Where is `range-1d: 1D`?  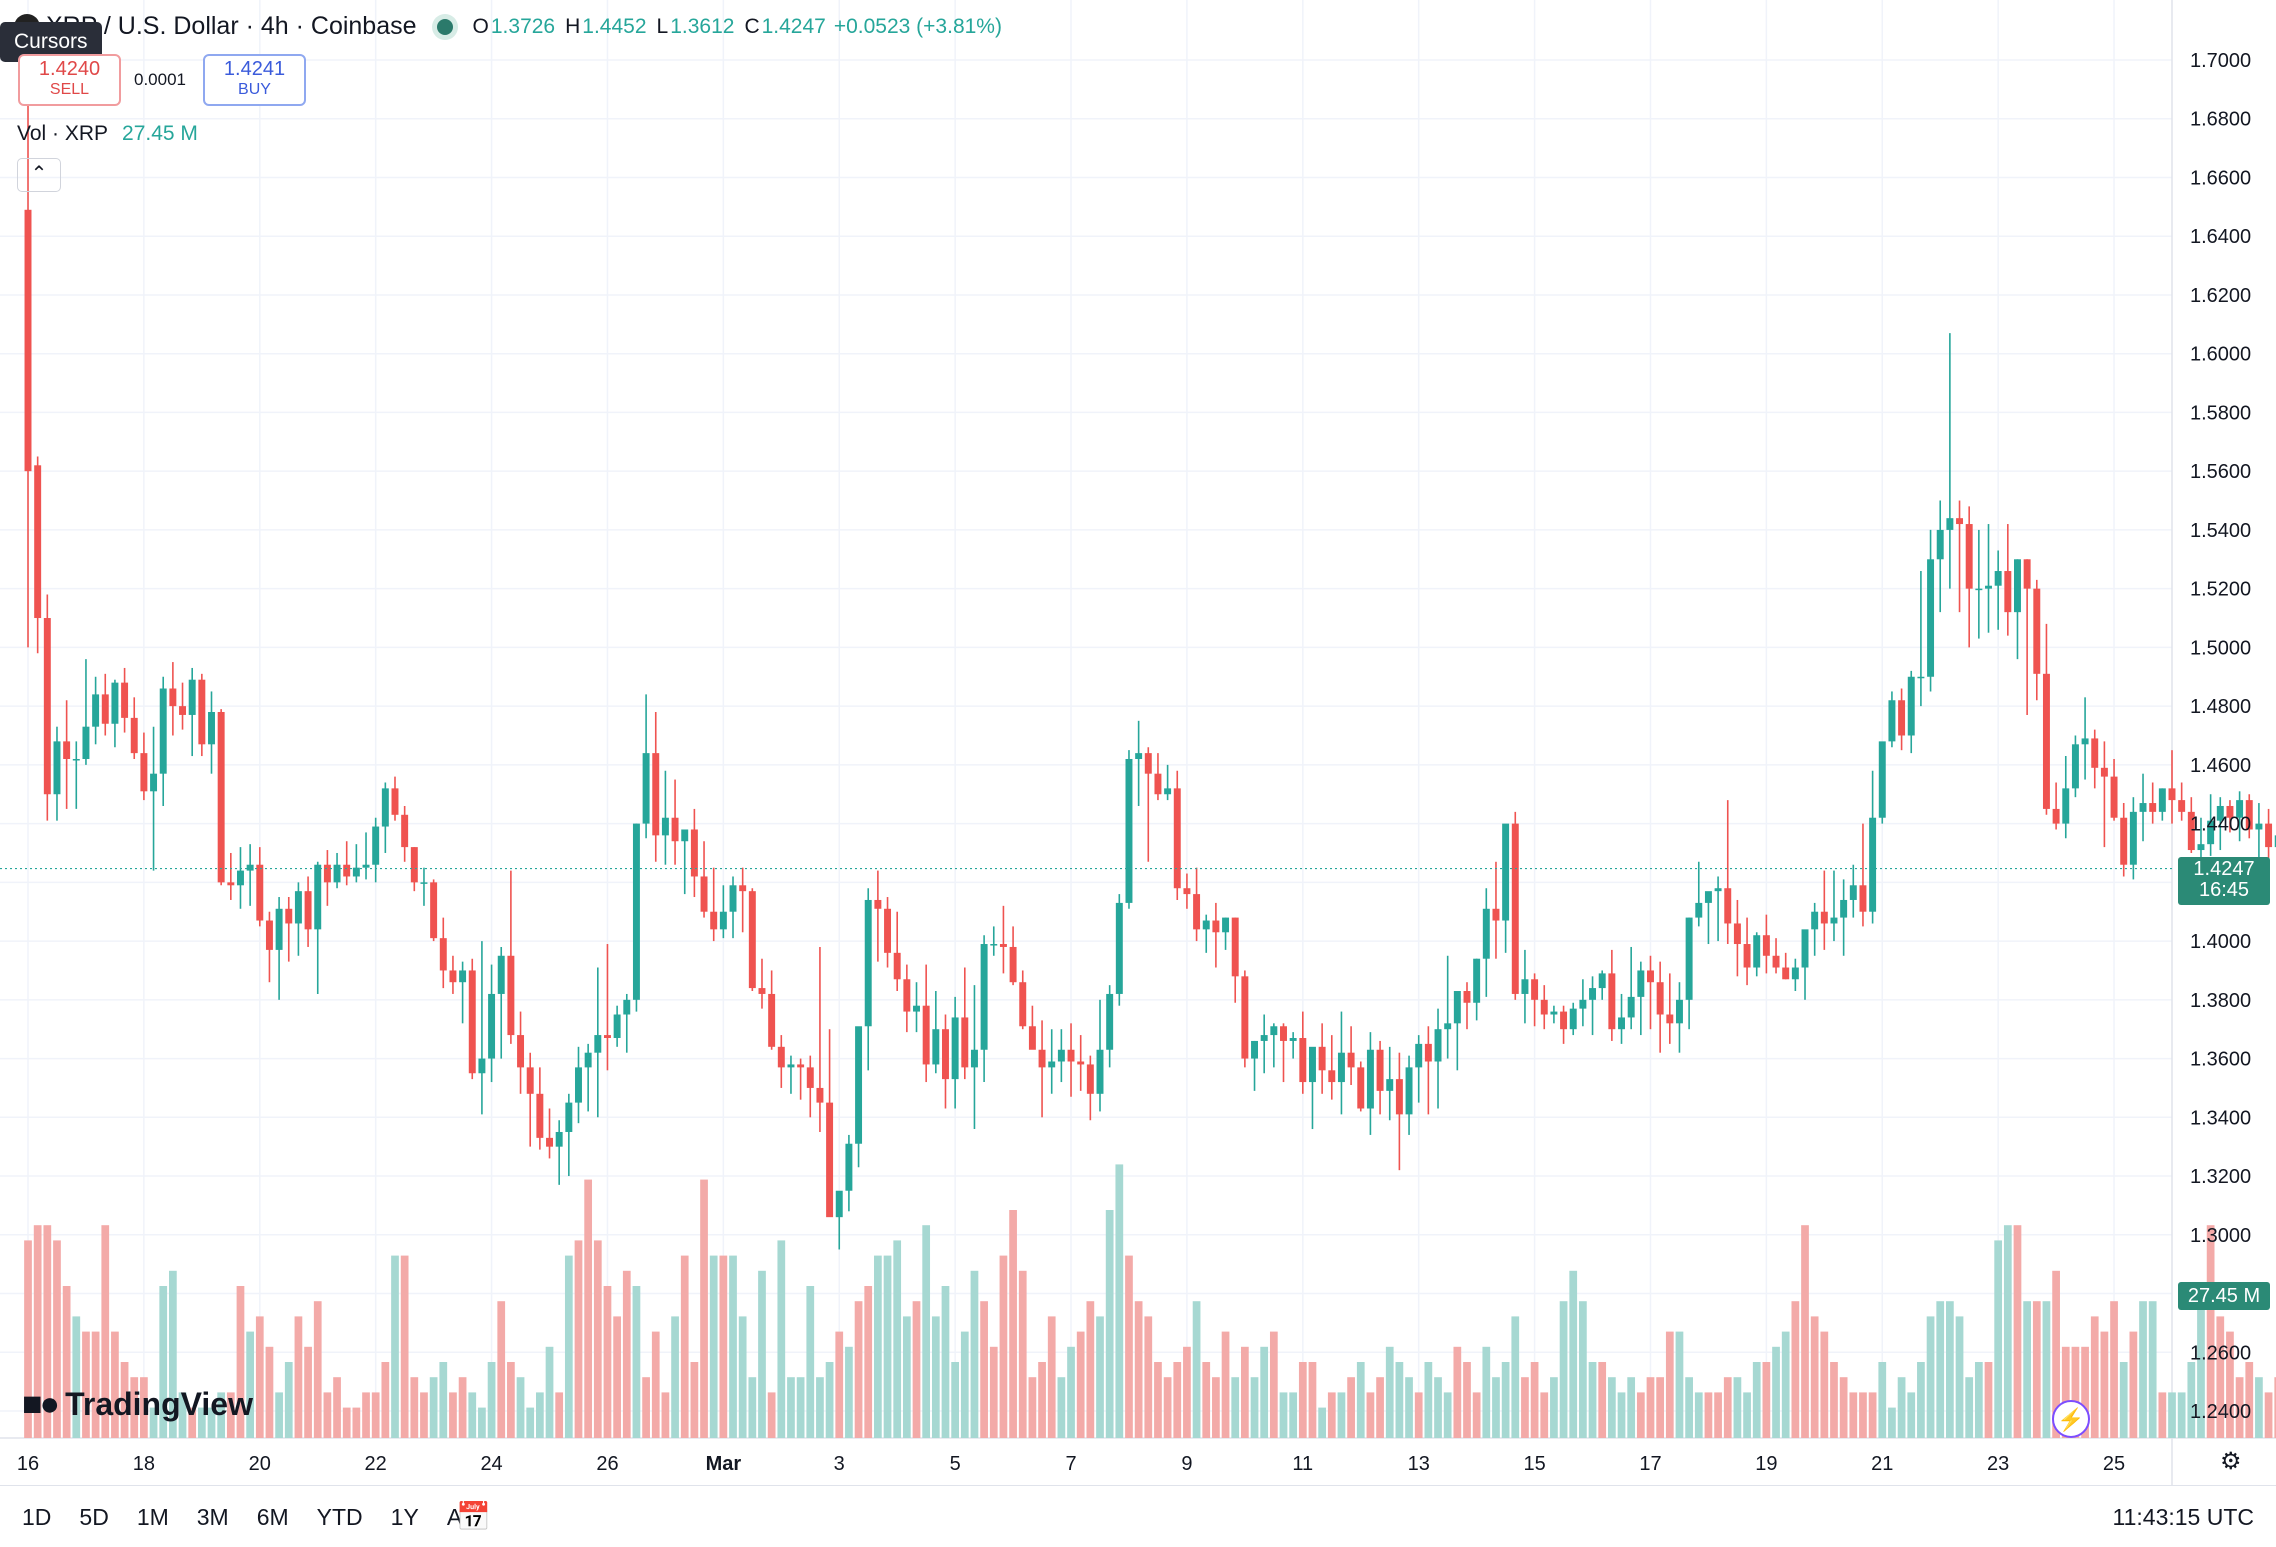
range-1d: 1D is located at coordinates (37, 1517).